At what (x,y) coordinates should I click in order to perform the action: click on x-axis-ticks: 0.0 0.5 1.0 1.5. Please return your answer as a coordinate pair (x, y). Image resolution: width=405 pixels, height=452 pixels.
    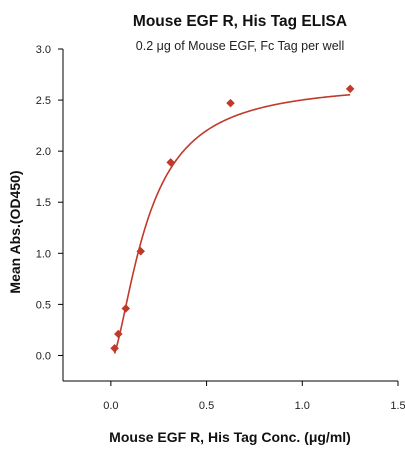
    Looking at the image, I should click on (254, 396).